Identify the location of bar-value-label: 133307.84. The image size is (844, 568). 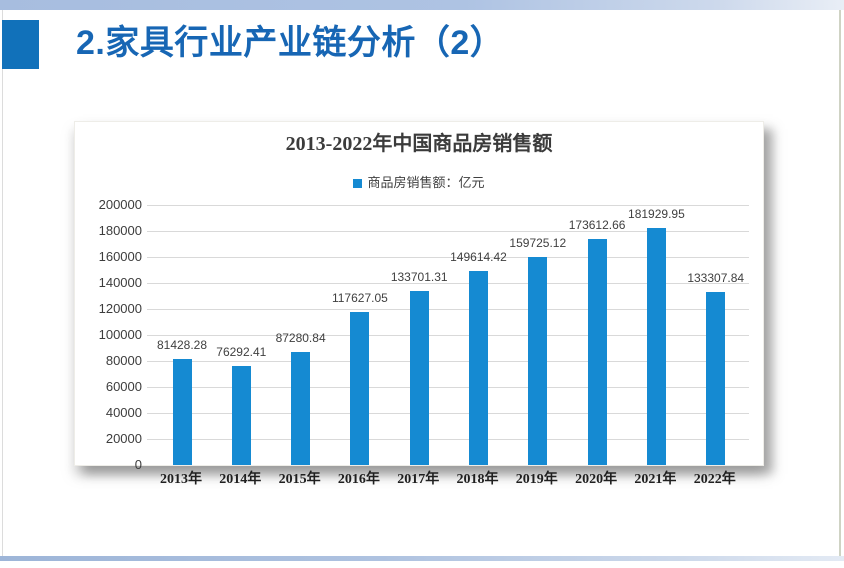
(716, 277).